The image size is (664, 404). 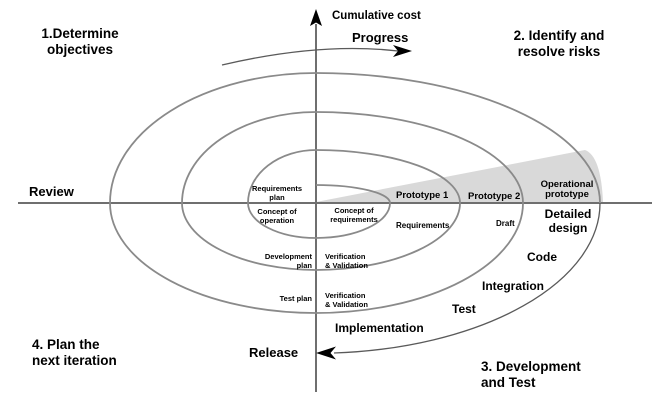 What do you see at coordinates (568, 221) in the screenshot?
I see `detailed-design-label: Detailed design` at bounding box center [568, 221].